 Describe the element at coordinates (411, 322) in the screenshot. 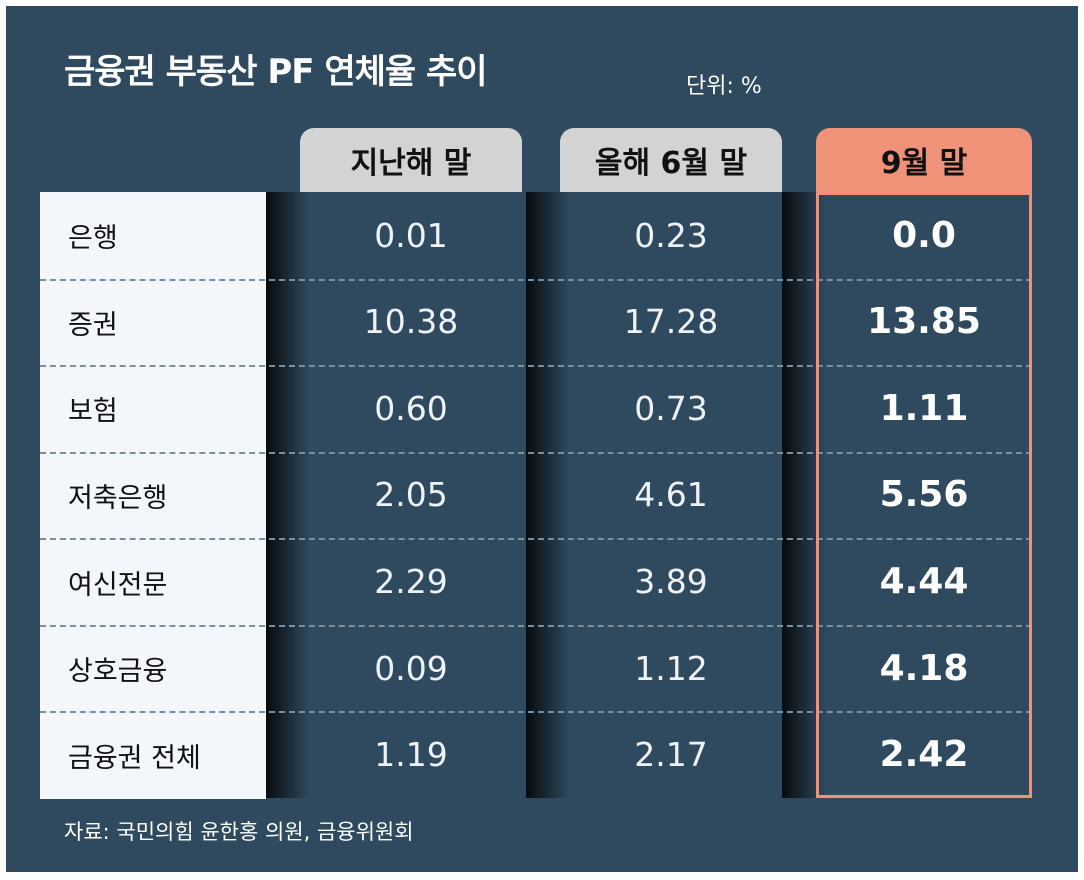

I see `cell-value: 10.38` at that location.